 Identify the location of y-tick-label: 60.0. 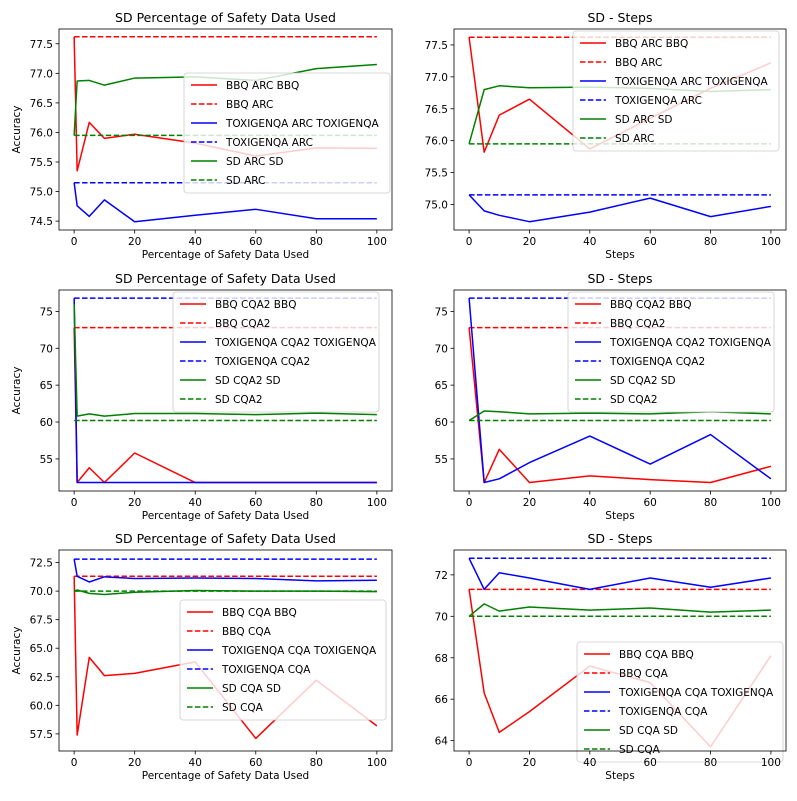
(41, 706).